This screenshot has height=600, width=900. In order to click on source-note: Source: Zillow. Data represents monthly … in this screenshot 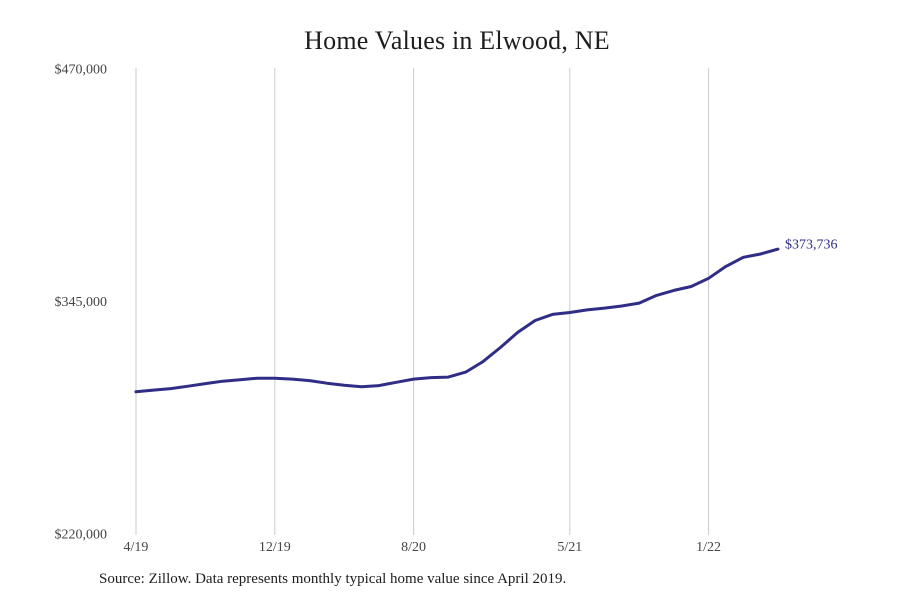, I will do `click(333, 579)`.